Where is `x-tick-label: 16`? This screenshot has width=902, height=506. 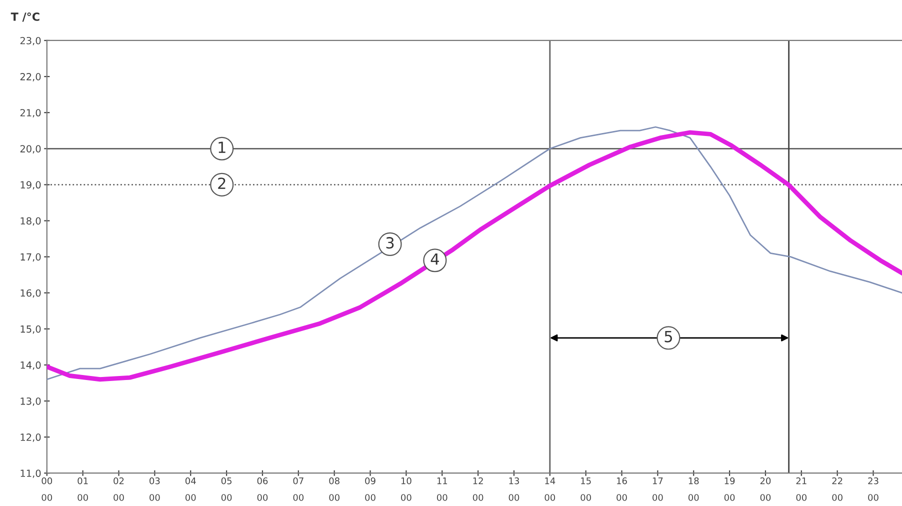 x-tick-label: 16 is located at coordinates (622, 480).